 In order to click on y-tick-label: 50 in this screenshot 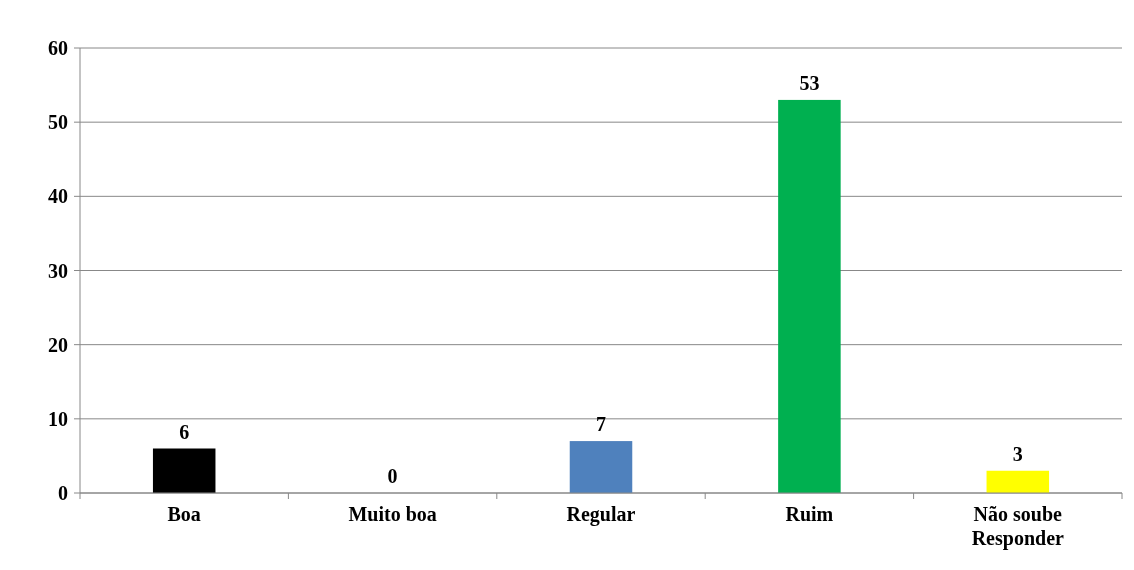, I will do `click(58, 122)`.